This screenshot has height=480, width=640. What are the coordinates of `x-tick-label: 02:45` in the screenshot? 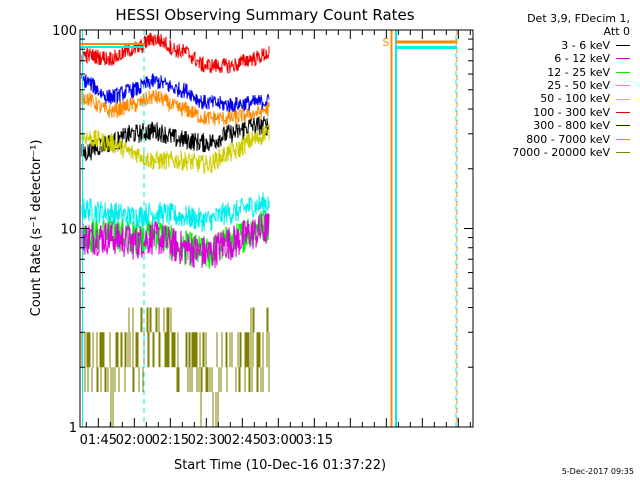 It's located at (242, 440).